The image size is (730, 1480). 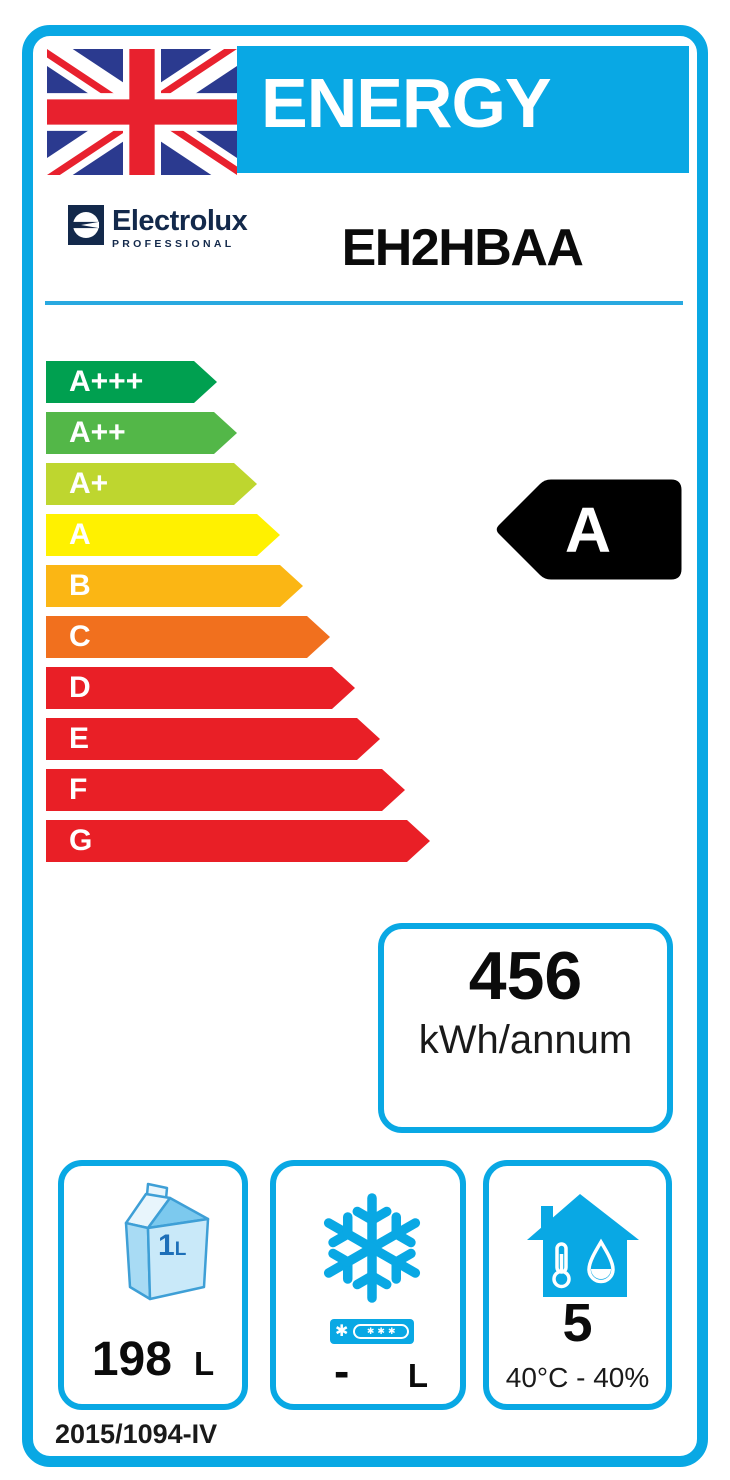 I want to click on rating-bar: A+, so click(x=151, y=484).